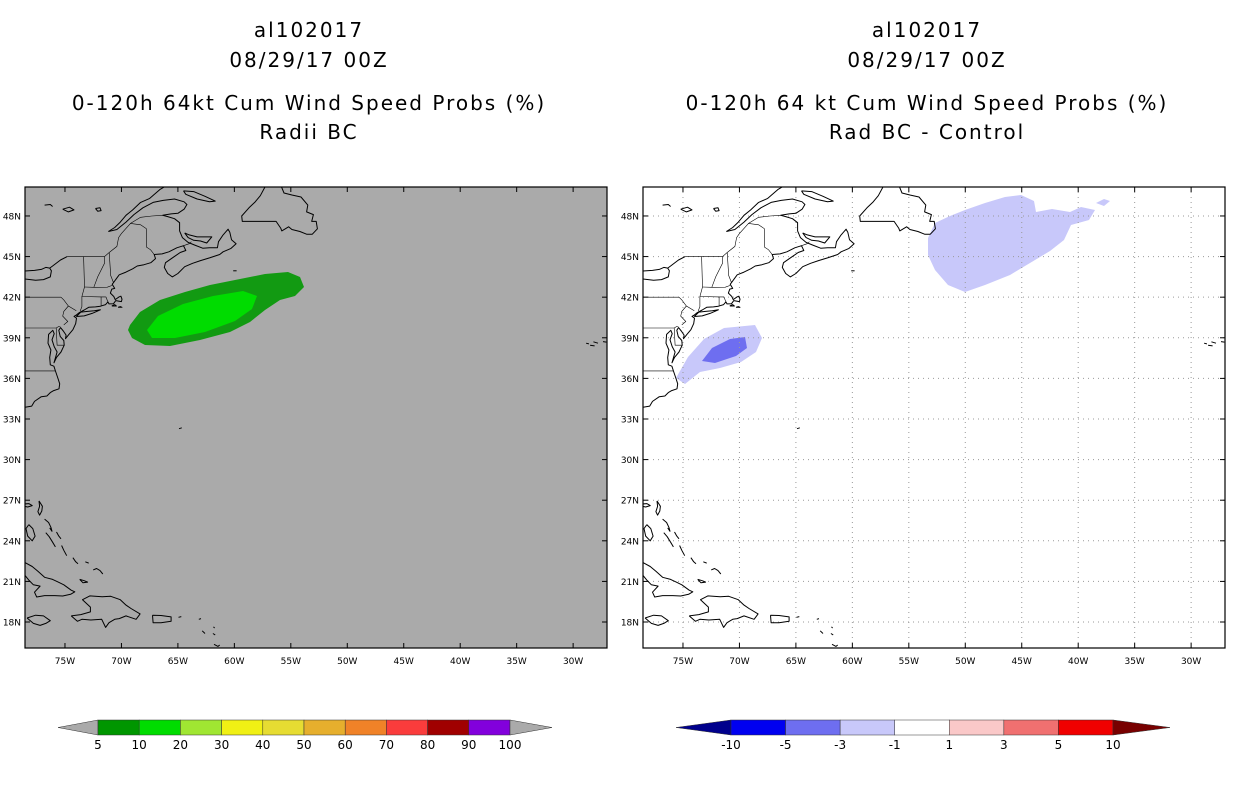 Image resolution: width=1236 pixels, height=800 pixels. I want to click on right-colorbar-label: 10, so click(1112, 745).